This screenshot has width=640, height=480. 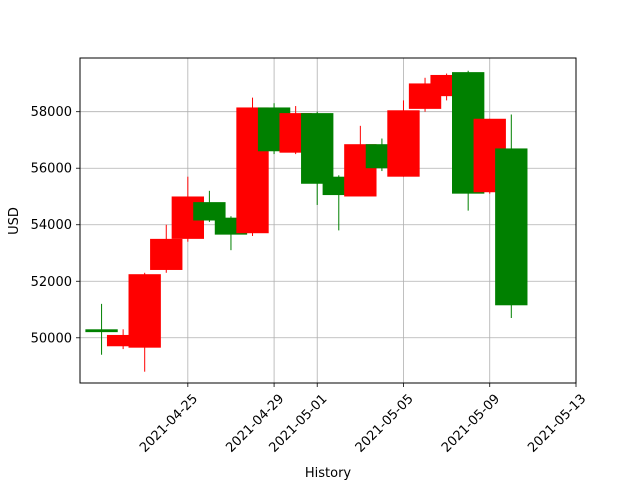 What do you see at coordinates (51, 225) in the screenshot?
I see `y-tick-label: 54000` at bounding box center [51, 225].